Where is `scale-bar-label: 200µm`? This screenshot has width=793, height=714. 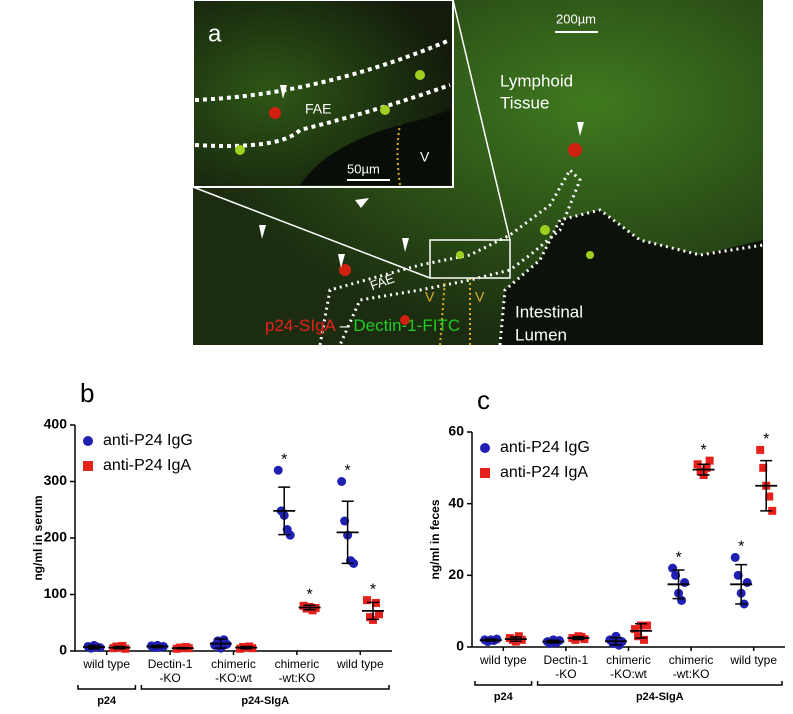
scale-bar-label: 200µm is located at coordinates (576, 18).